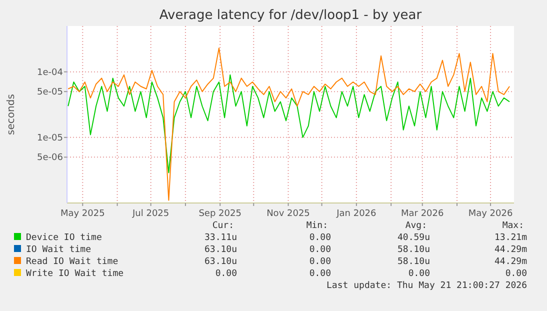  Describe the element at coordinates (317, 226) in the screenshot. I see `text: Min:` at that location.